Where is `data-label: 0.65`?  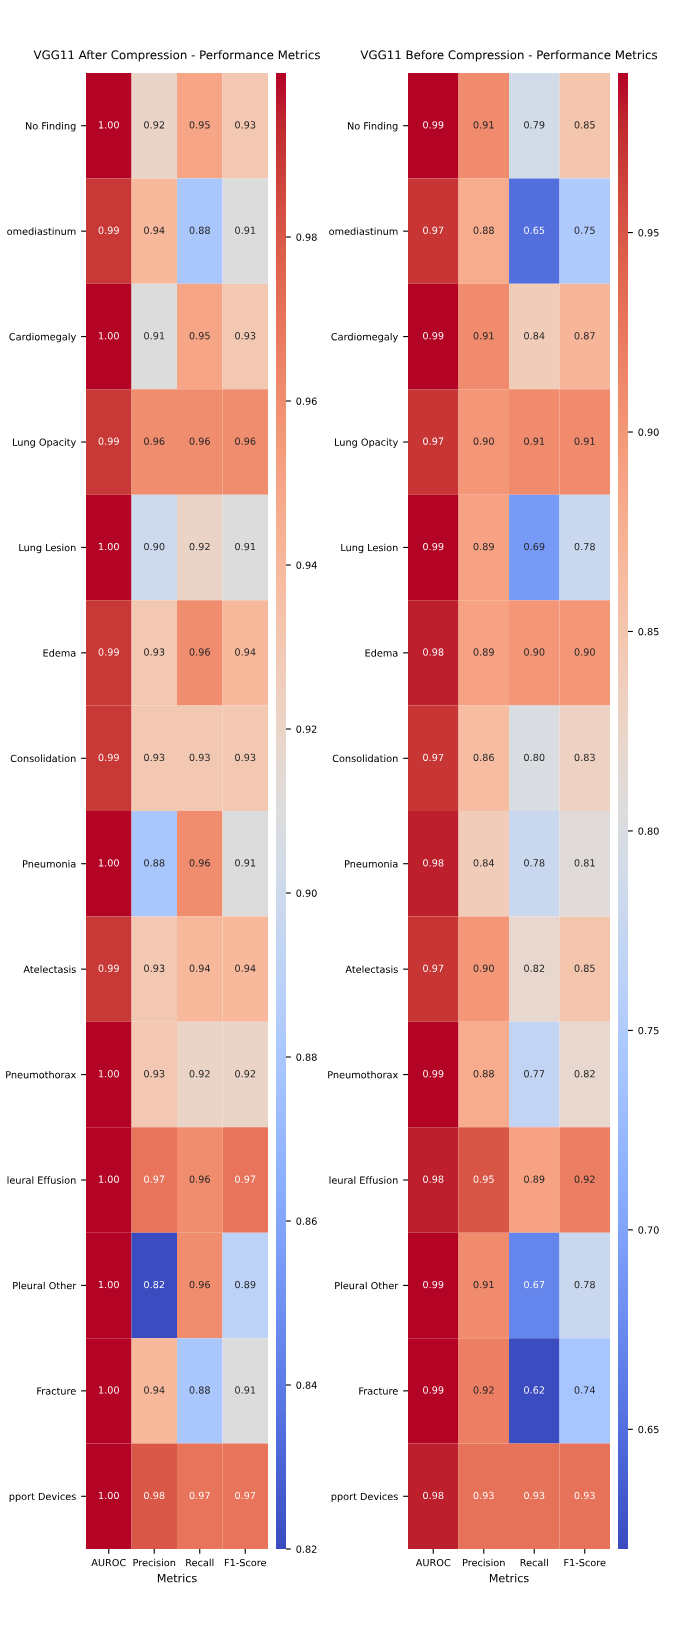
data-label: 0.65 is located at coordinates (534, 230).